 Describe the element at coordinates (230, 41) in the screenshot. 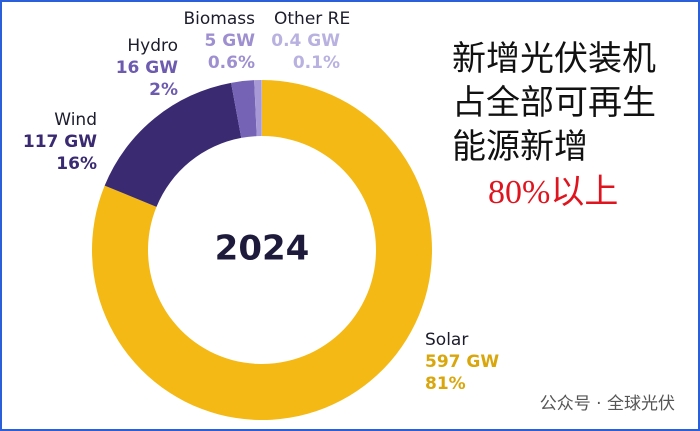

I see `value-label: 5 GW` at that location.